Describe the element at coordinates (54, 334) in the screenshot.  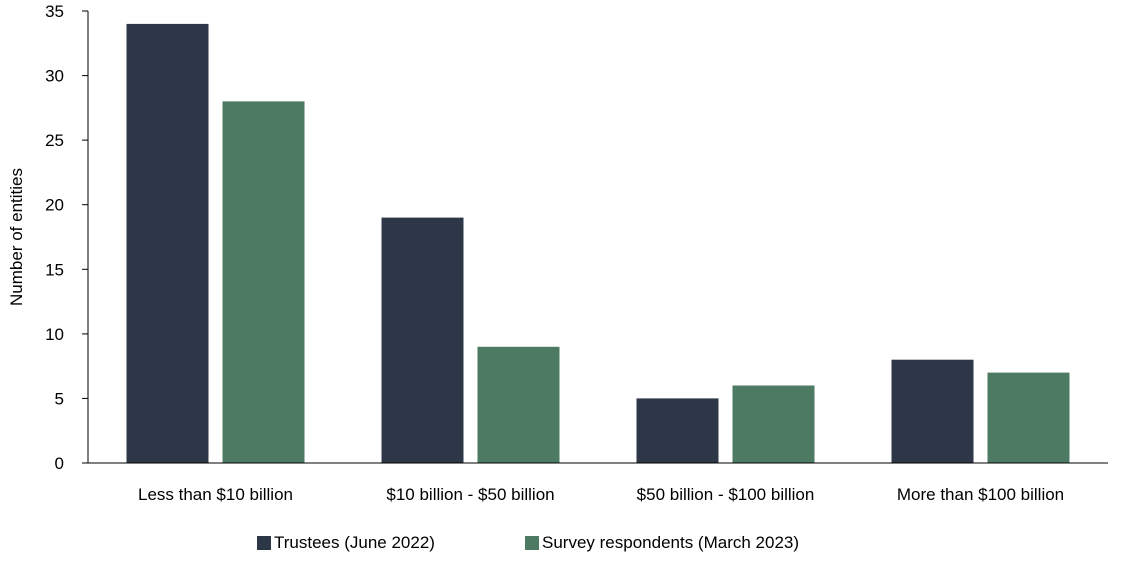
I see `y-tick-label: 10` at that location.